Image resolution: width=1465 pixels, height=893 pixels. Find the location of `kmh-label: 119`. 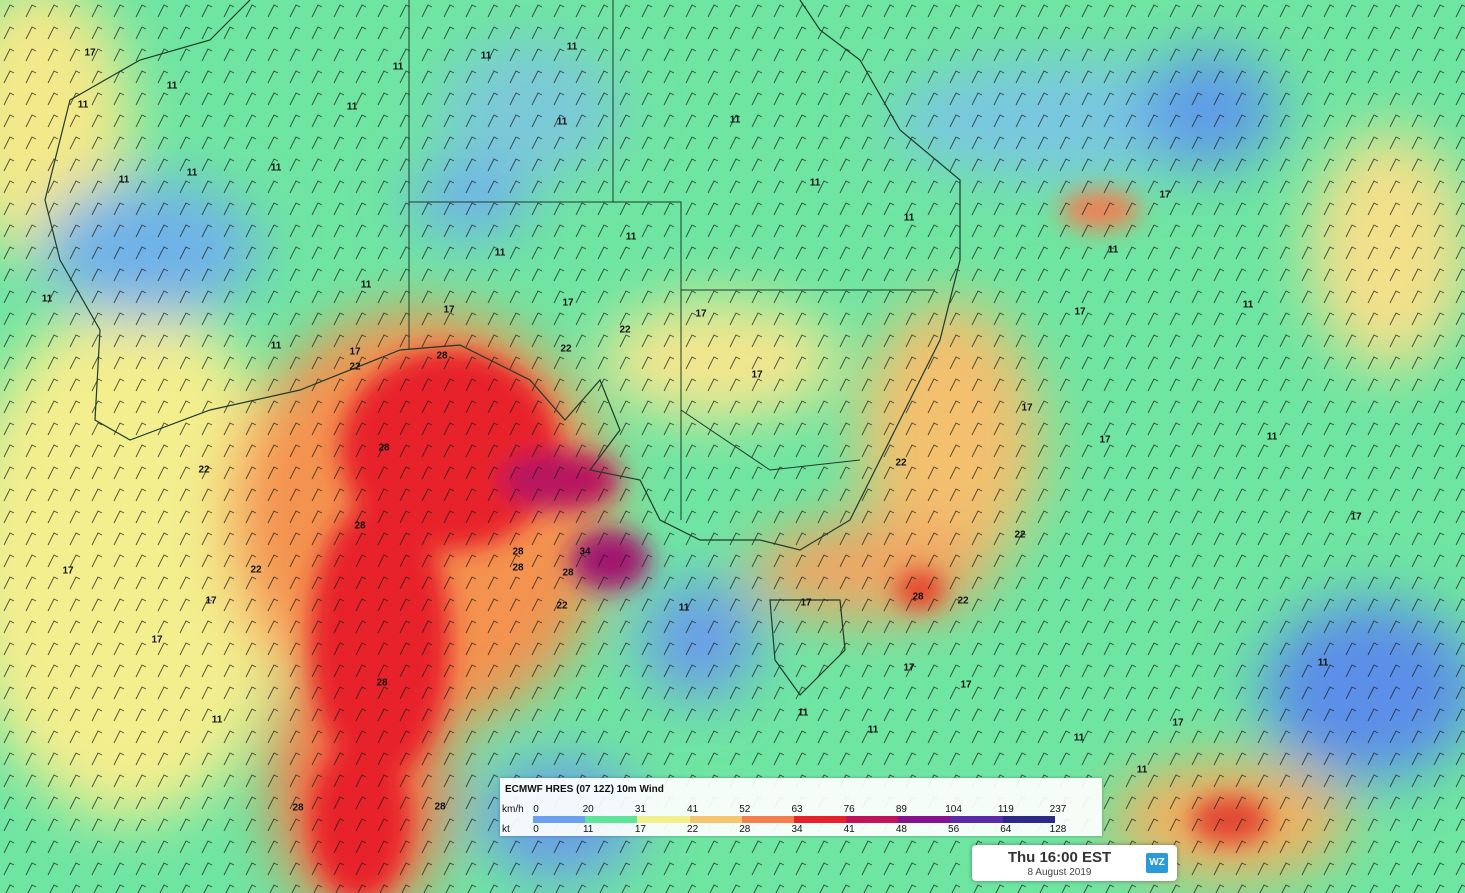

kmh-label: 119 is located at coordinates (1005, 809).